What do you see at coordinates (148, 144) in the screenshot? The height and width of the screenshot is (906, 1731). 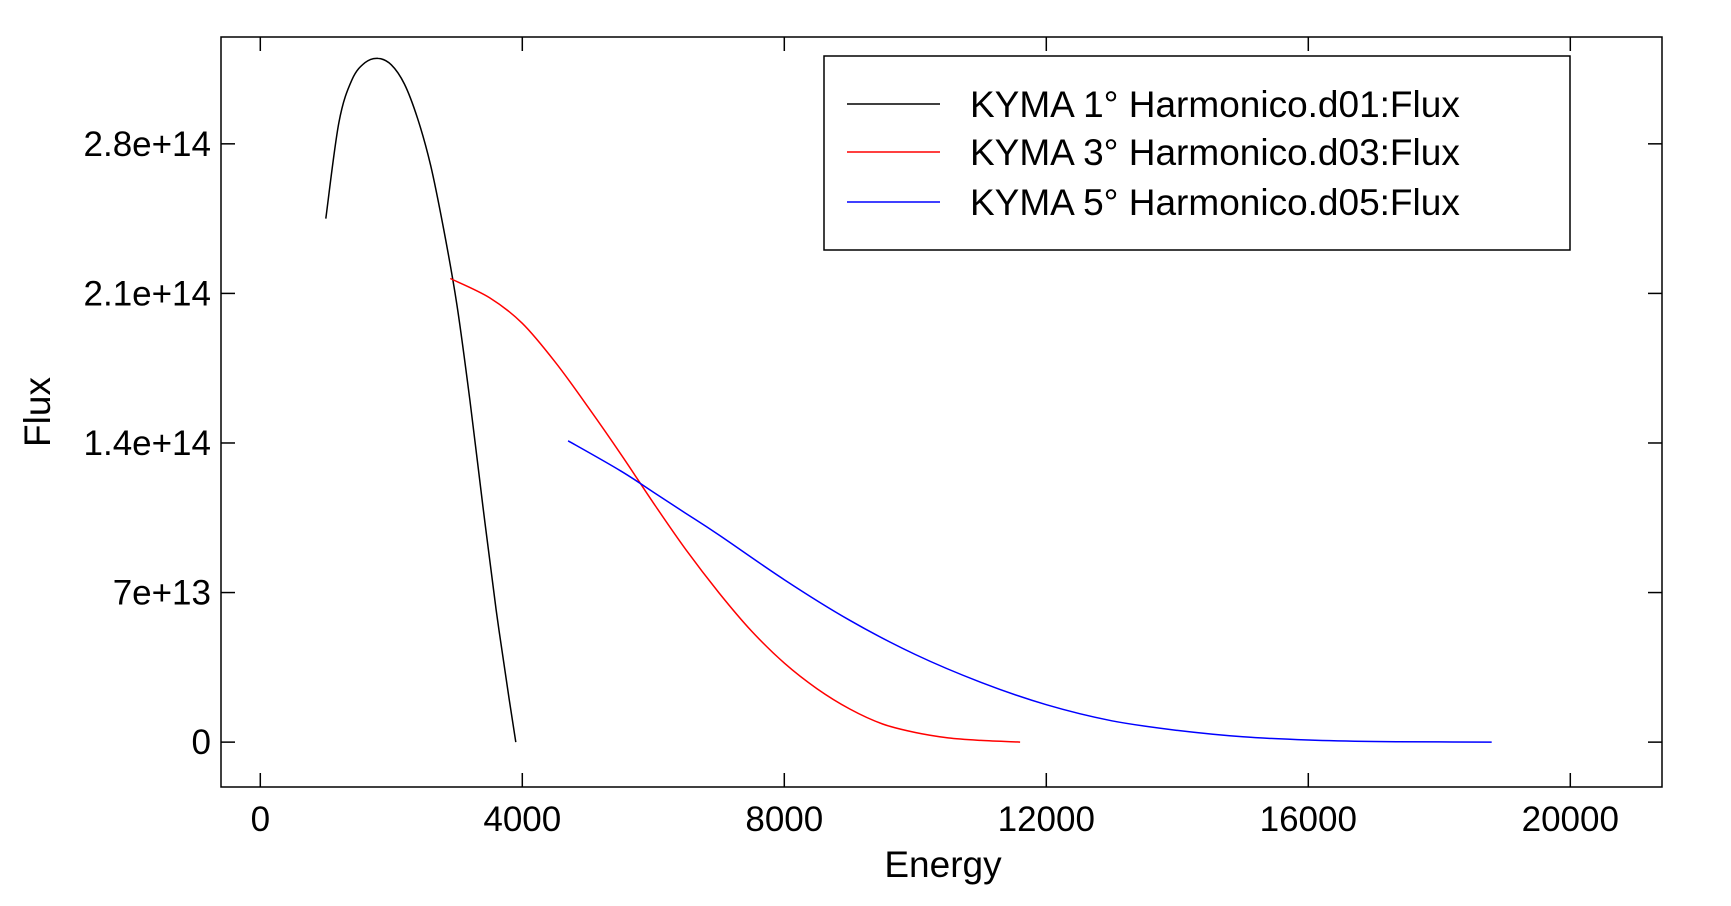 I see `y-tick-label: 2.8e+14` at bounding box center [148, 144].